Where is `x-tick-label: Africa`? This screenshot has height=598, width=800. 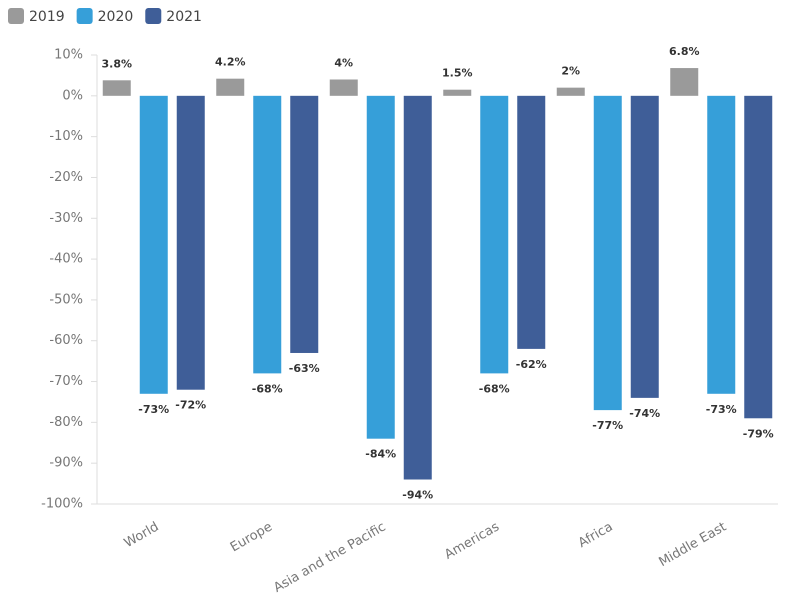
x-tick-label: Africa is located at coordinates (596, 536).